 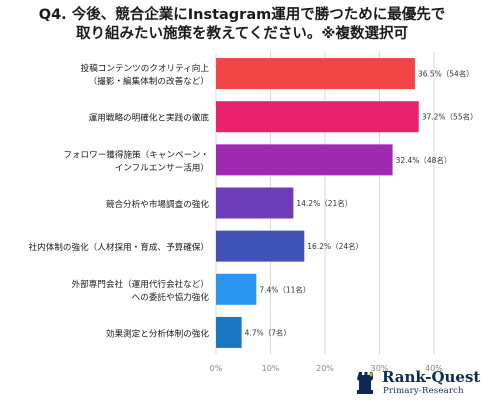 I want to click on chess-rook-icon, so click(x=365, y=383).